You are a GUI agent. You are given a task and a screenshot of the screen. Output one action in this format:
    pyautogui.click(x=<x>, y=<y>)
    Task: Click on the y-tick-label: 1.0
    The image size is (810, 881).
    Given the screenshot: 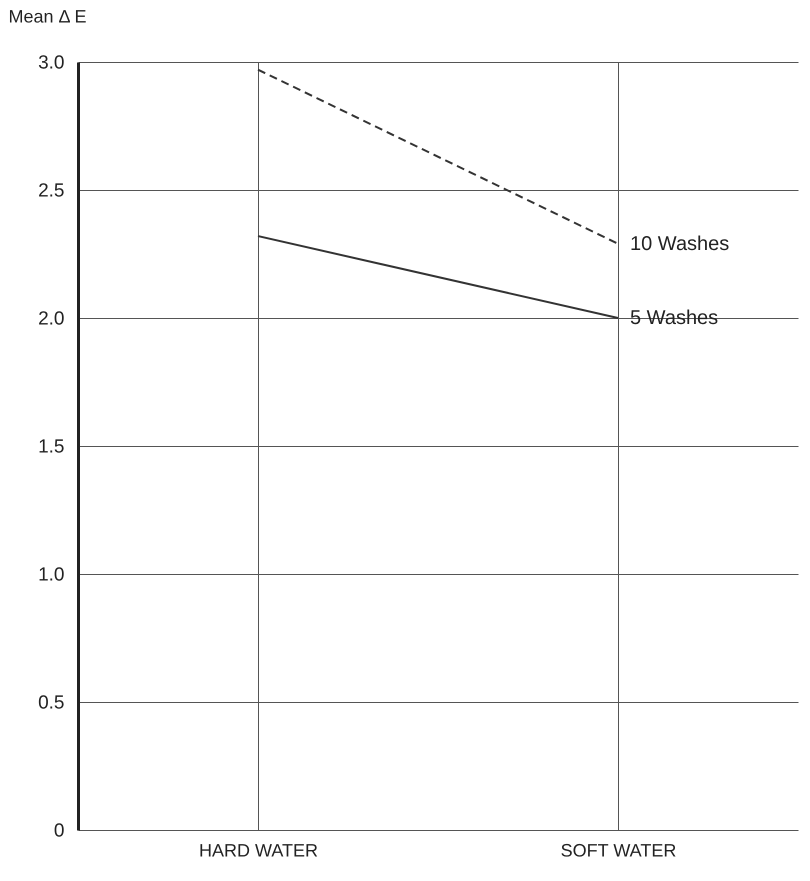 What is the action you would take?
    pyautogui.click(x=51, y=575)
    